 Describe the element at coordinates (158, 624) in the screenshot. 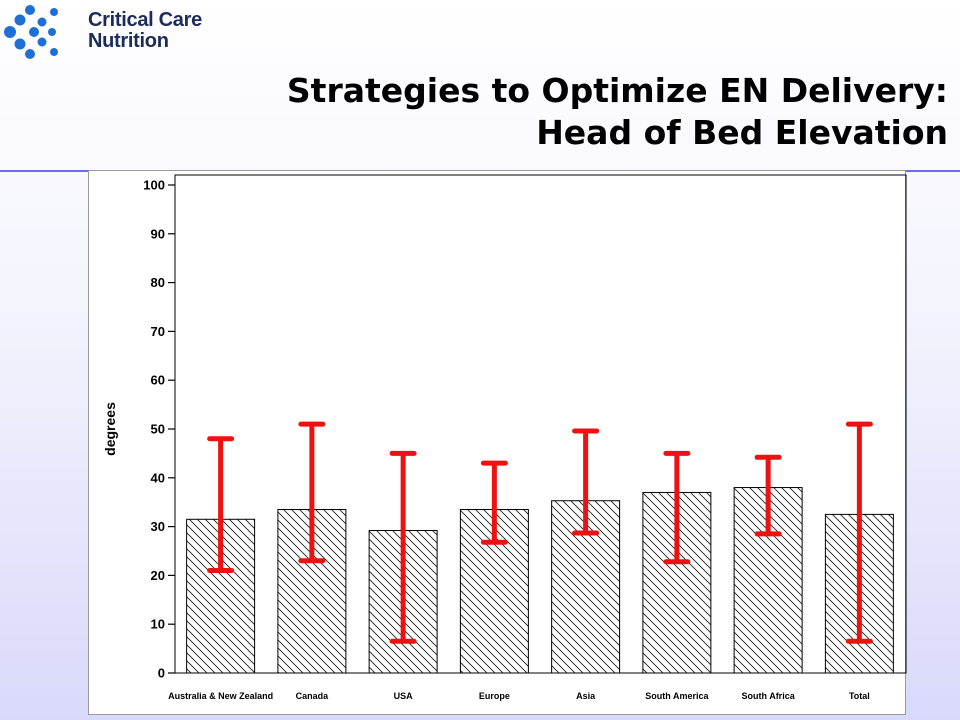

I see `y-tick-label: 10` at that location.